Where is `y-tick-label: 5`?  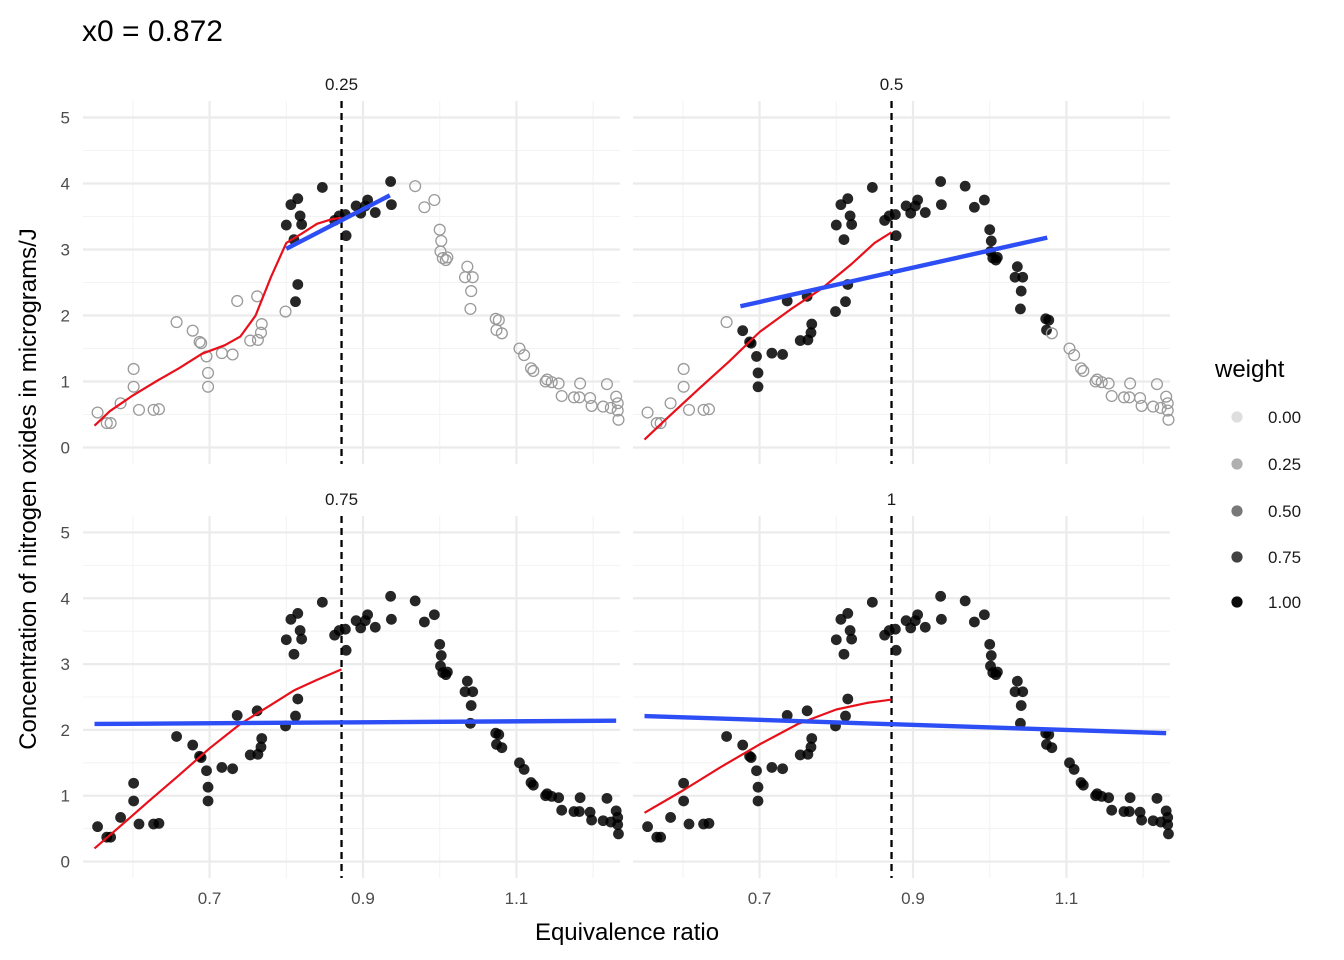 y-tick-label: 5 is located at coordinates (65, 532).